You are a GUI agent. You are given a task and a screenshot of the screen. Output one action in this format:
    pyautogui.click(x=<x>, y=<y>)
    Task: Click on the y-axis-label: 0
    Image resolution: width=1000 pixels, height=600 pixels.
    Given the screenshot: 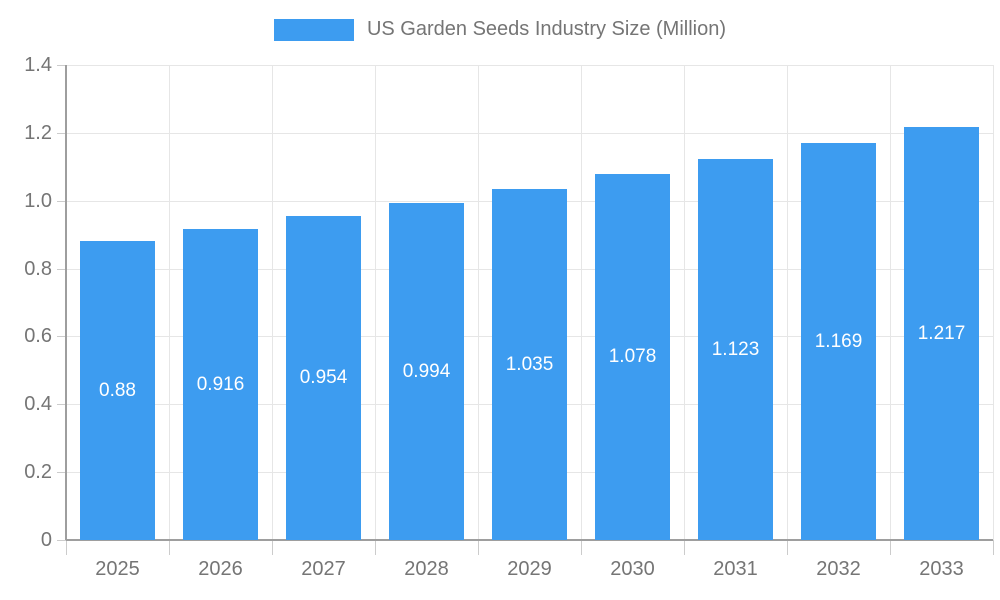 What is the action you would take?
    pyautogui.click(x=46, y=540)
    